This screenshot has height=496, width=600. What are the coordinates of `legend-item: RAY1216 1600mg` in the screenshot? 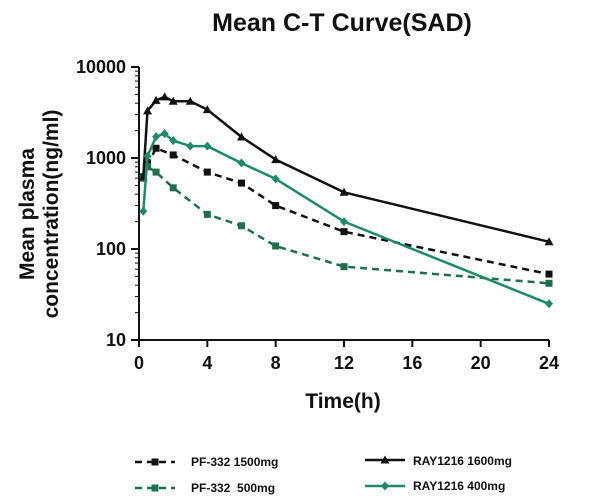 It's located at (438, 461).